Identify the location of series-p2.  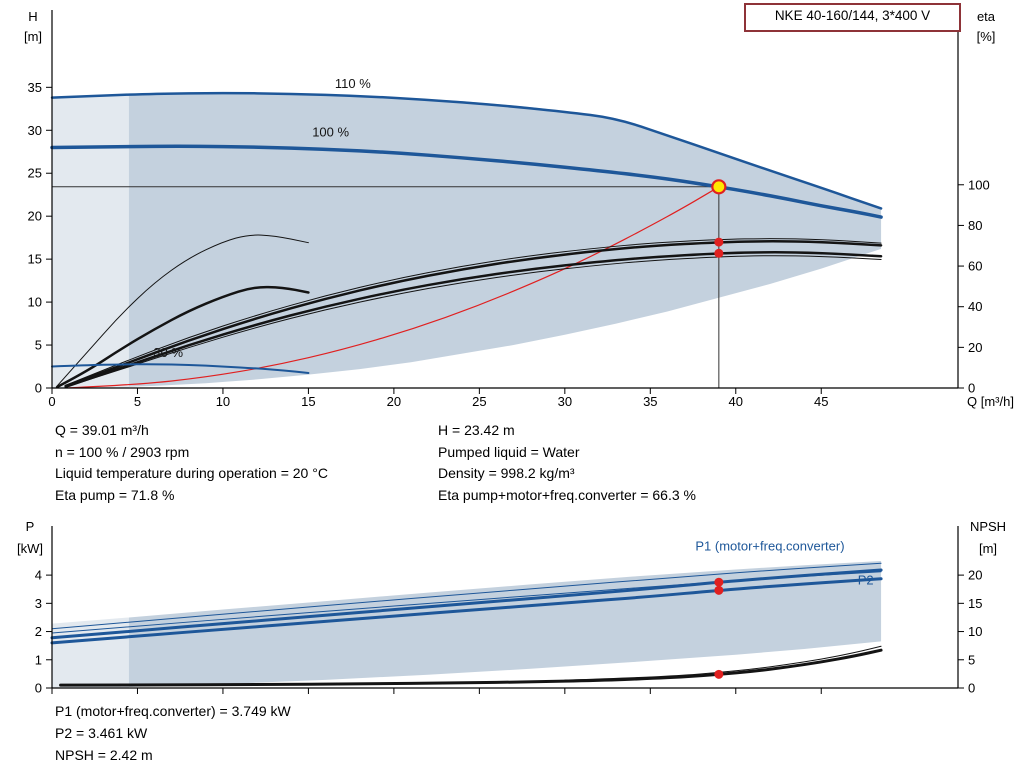
(466, 611).